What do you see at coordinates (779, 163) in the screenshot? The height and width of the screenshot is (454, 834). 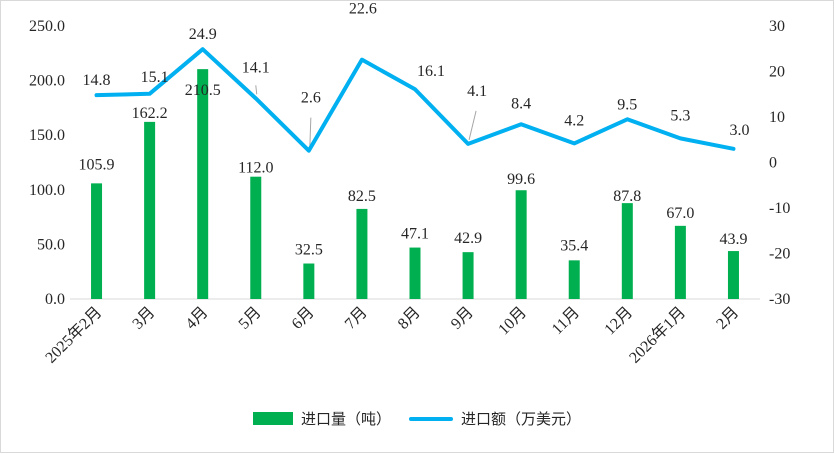 I see `right-axis-ticks: -30 -20 -10 0 10 20 30` at bounding box center [779, 163].